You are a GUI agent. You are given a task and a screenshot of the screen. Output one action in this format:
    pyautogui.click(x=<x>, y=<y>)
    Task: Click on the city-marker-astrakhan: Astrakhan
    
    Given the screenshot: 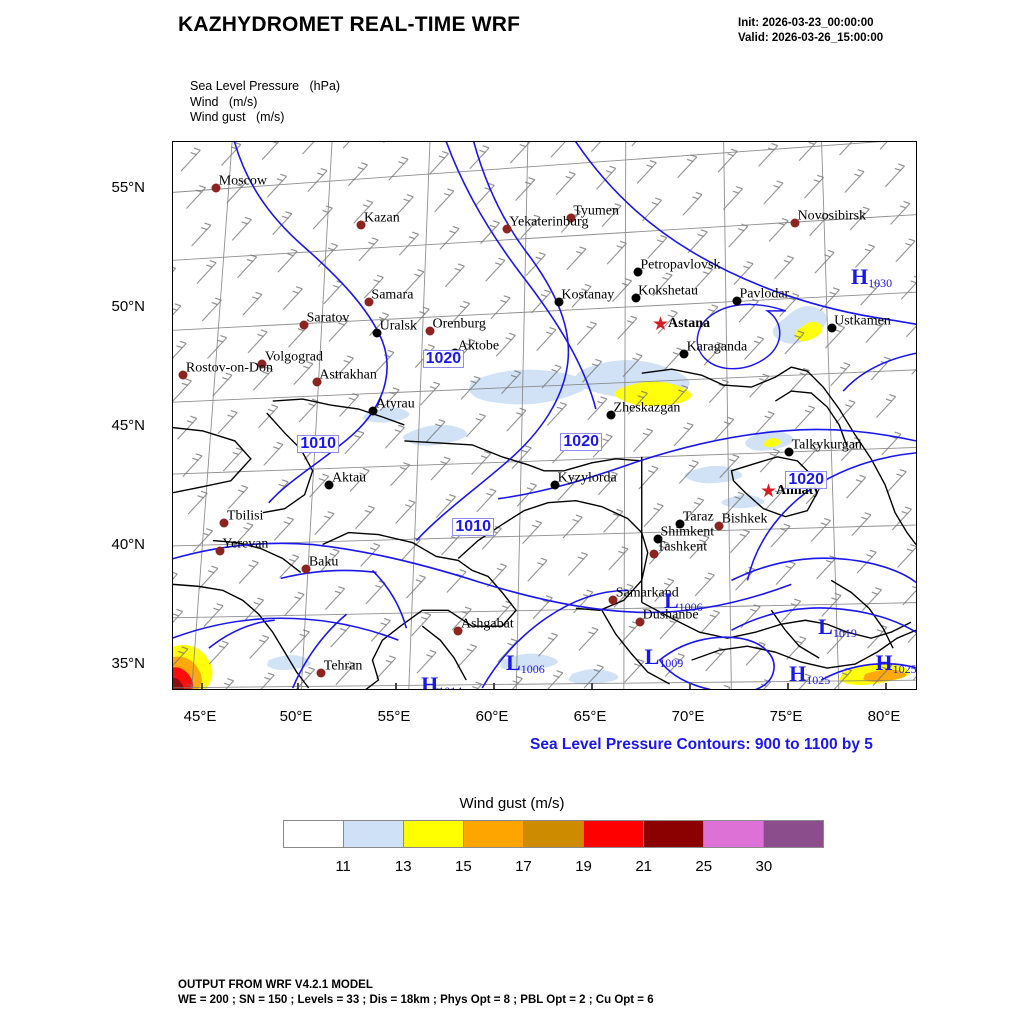 What is the action you would take?
    pyautogui.click(x=344, y=377)
    